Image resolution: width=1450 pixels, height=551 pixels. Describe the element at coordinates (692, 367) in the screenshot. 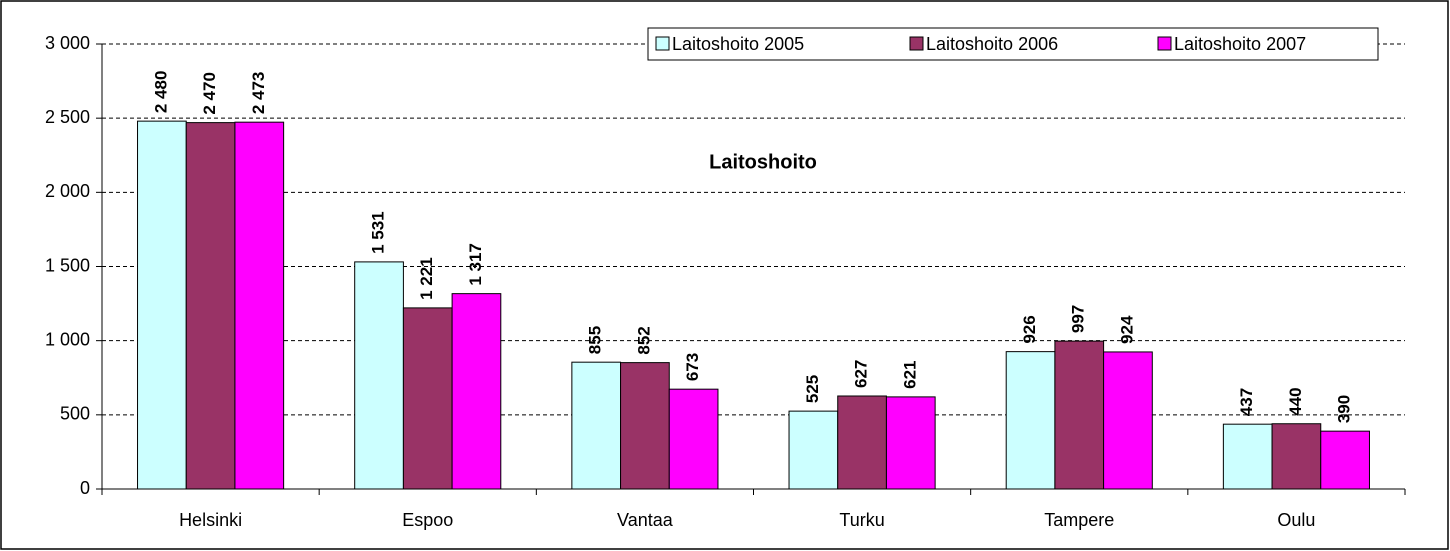

I see `data-label: 673` at that location.